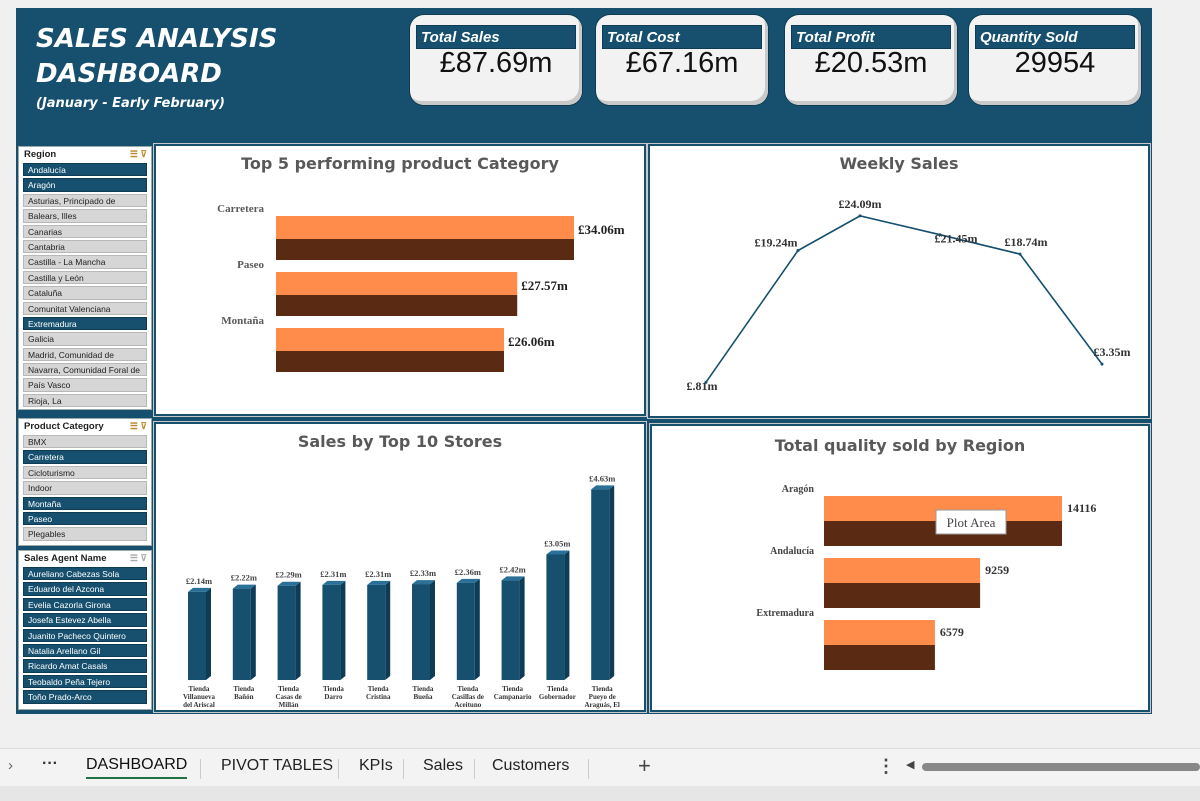 The width and height of the screenshot is (1200, 801). Describe the element at coordinates (85, 339) in the screenshot. I see `slicer-item: Galicia` at that location.